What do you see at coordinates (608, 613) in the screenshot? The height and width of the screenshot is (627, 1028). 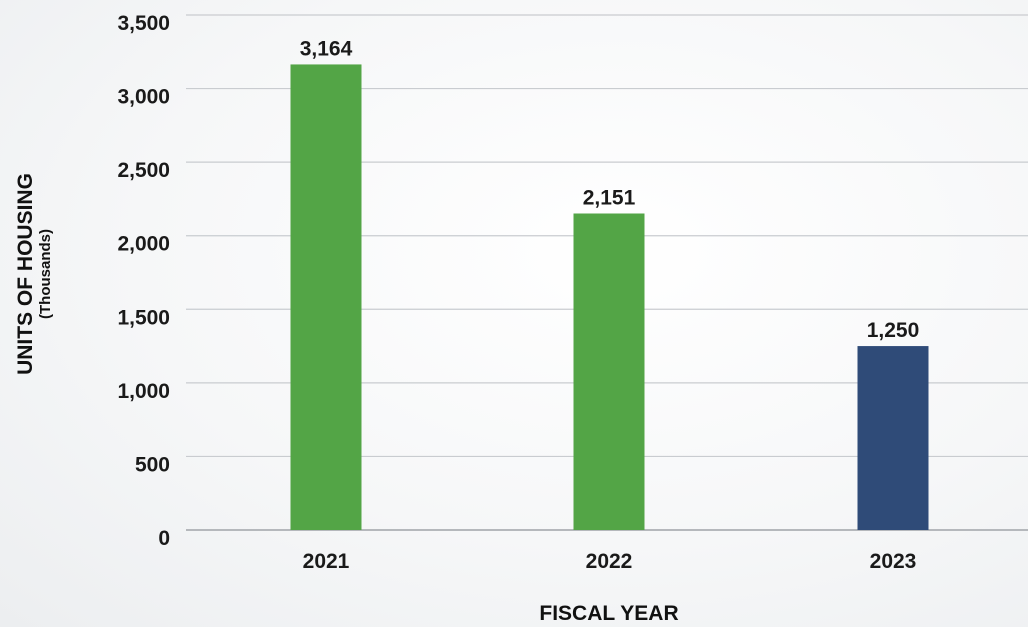 I see `x-axis-title: FISCAL YEAR` at bounding box center [608, 613].